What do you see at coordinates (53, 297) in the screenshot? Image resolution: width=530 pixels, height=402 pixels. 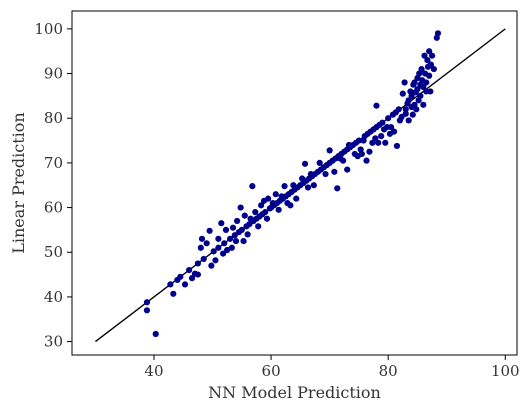 I see `y-tick-label: 40` at bounding box center [53, 297].